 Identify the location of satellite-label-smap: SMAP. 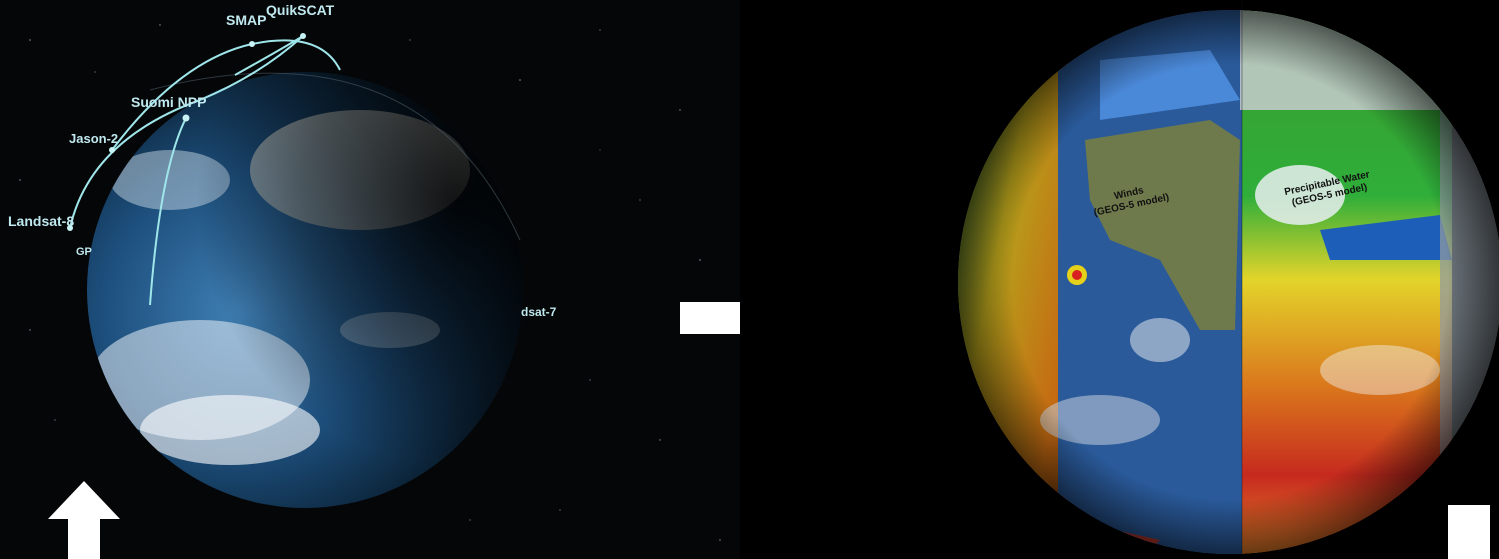
(246, 20).